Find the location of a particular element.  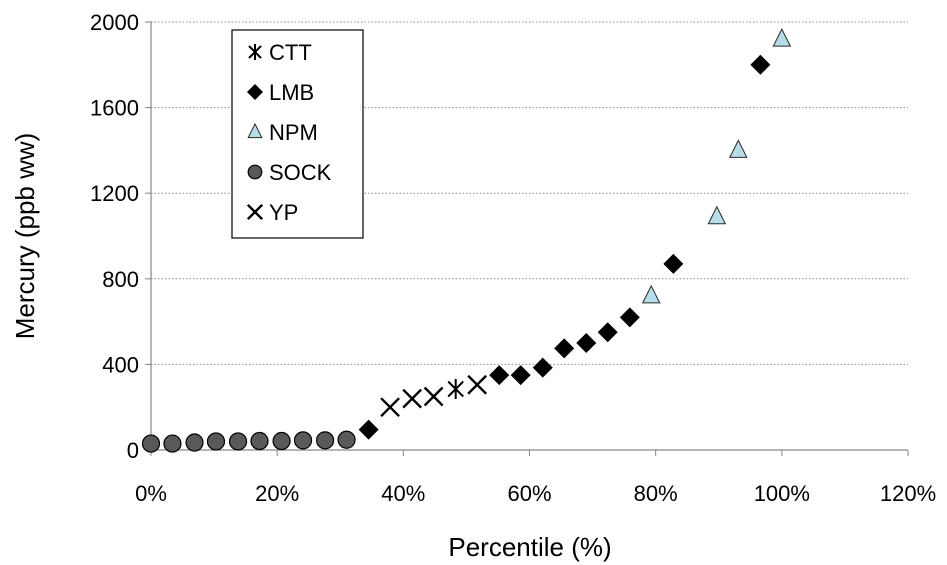

x-tick-label: 80% is located at coordinates (656, 493).